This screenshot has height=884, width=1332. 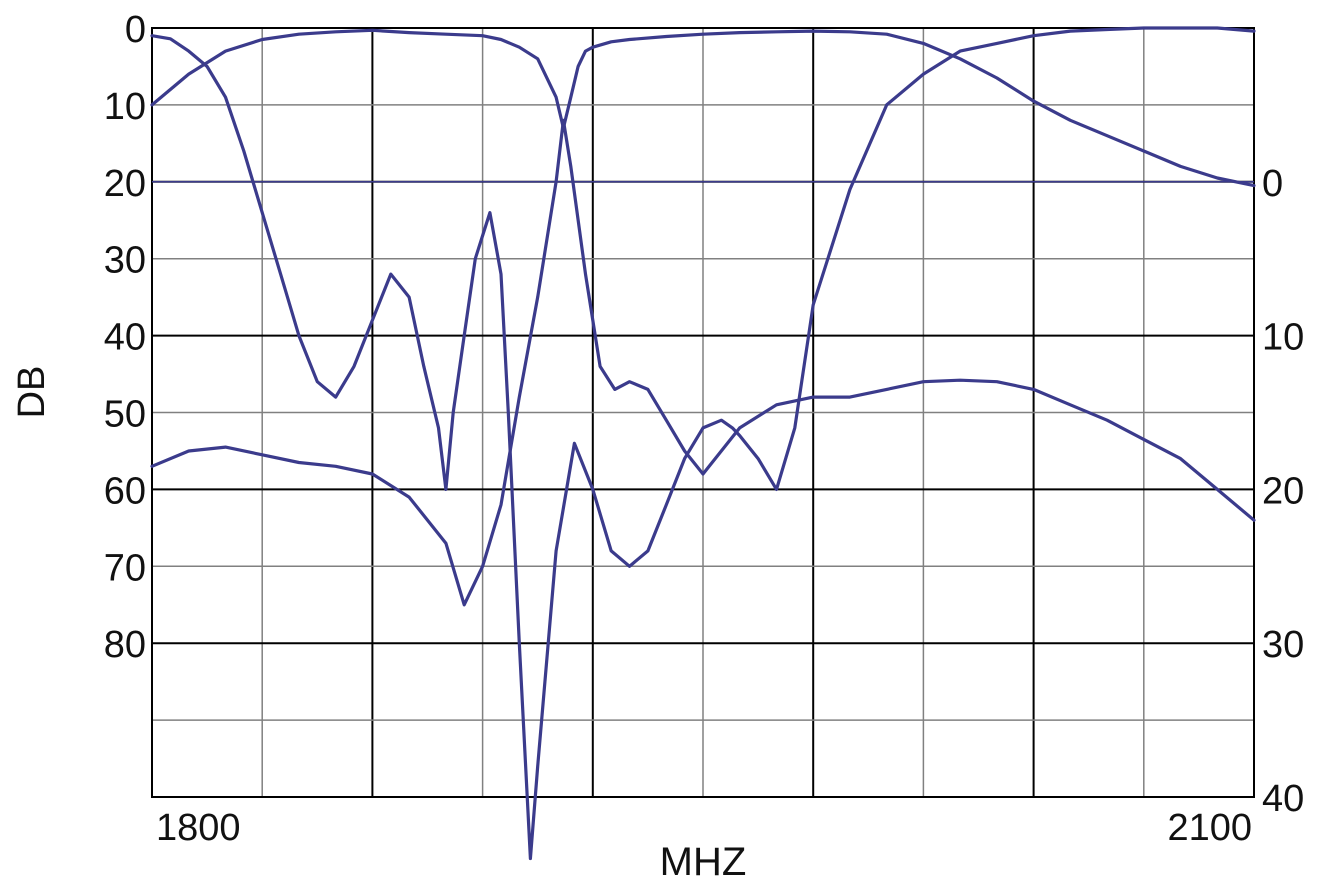 What do you see at coordinates (125, 261) in the screenshot?
I see `y-tick-label-left: 30` at bounding box center [125, 261].